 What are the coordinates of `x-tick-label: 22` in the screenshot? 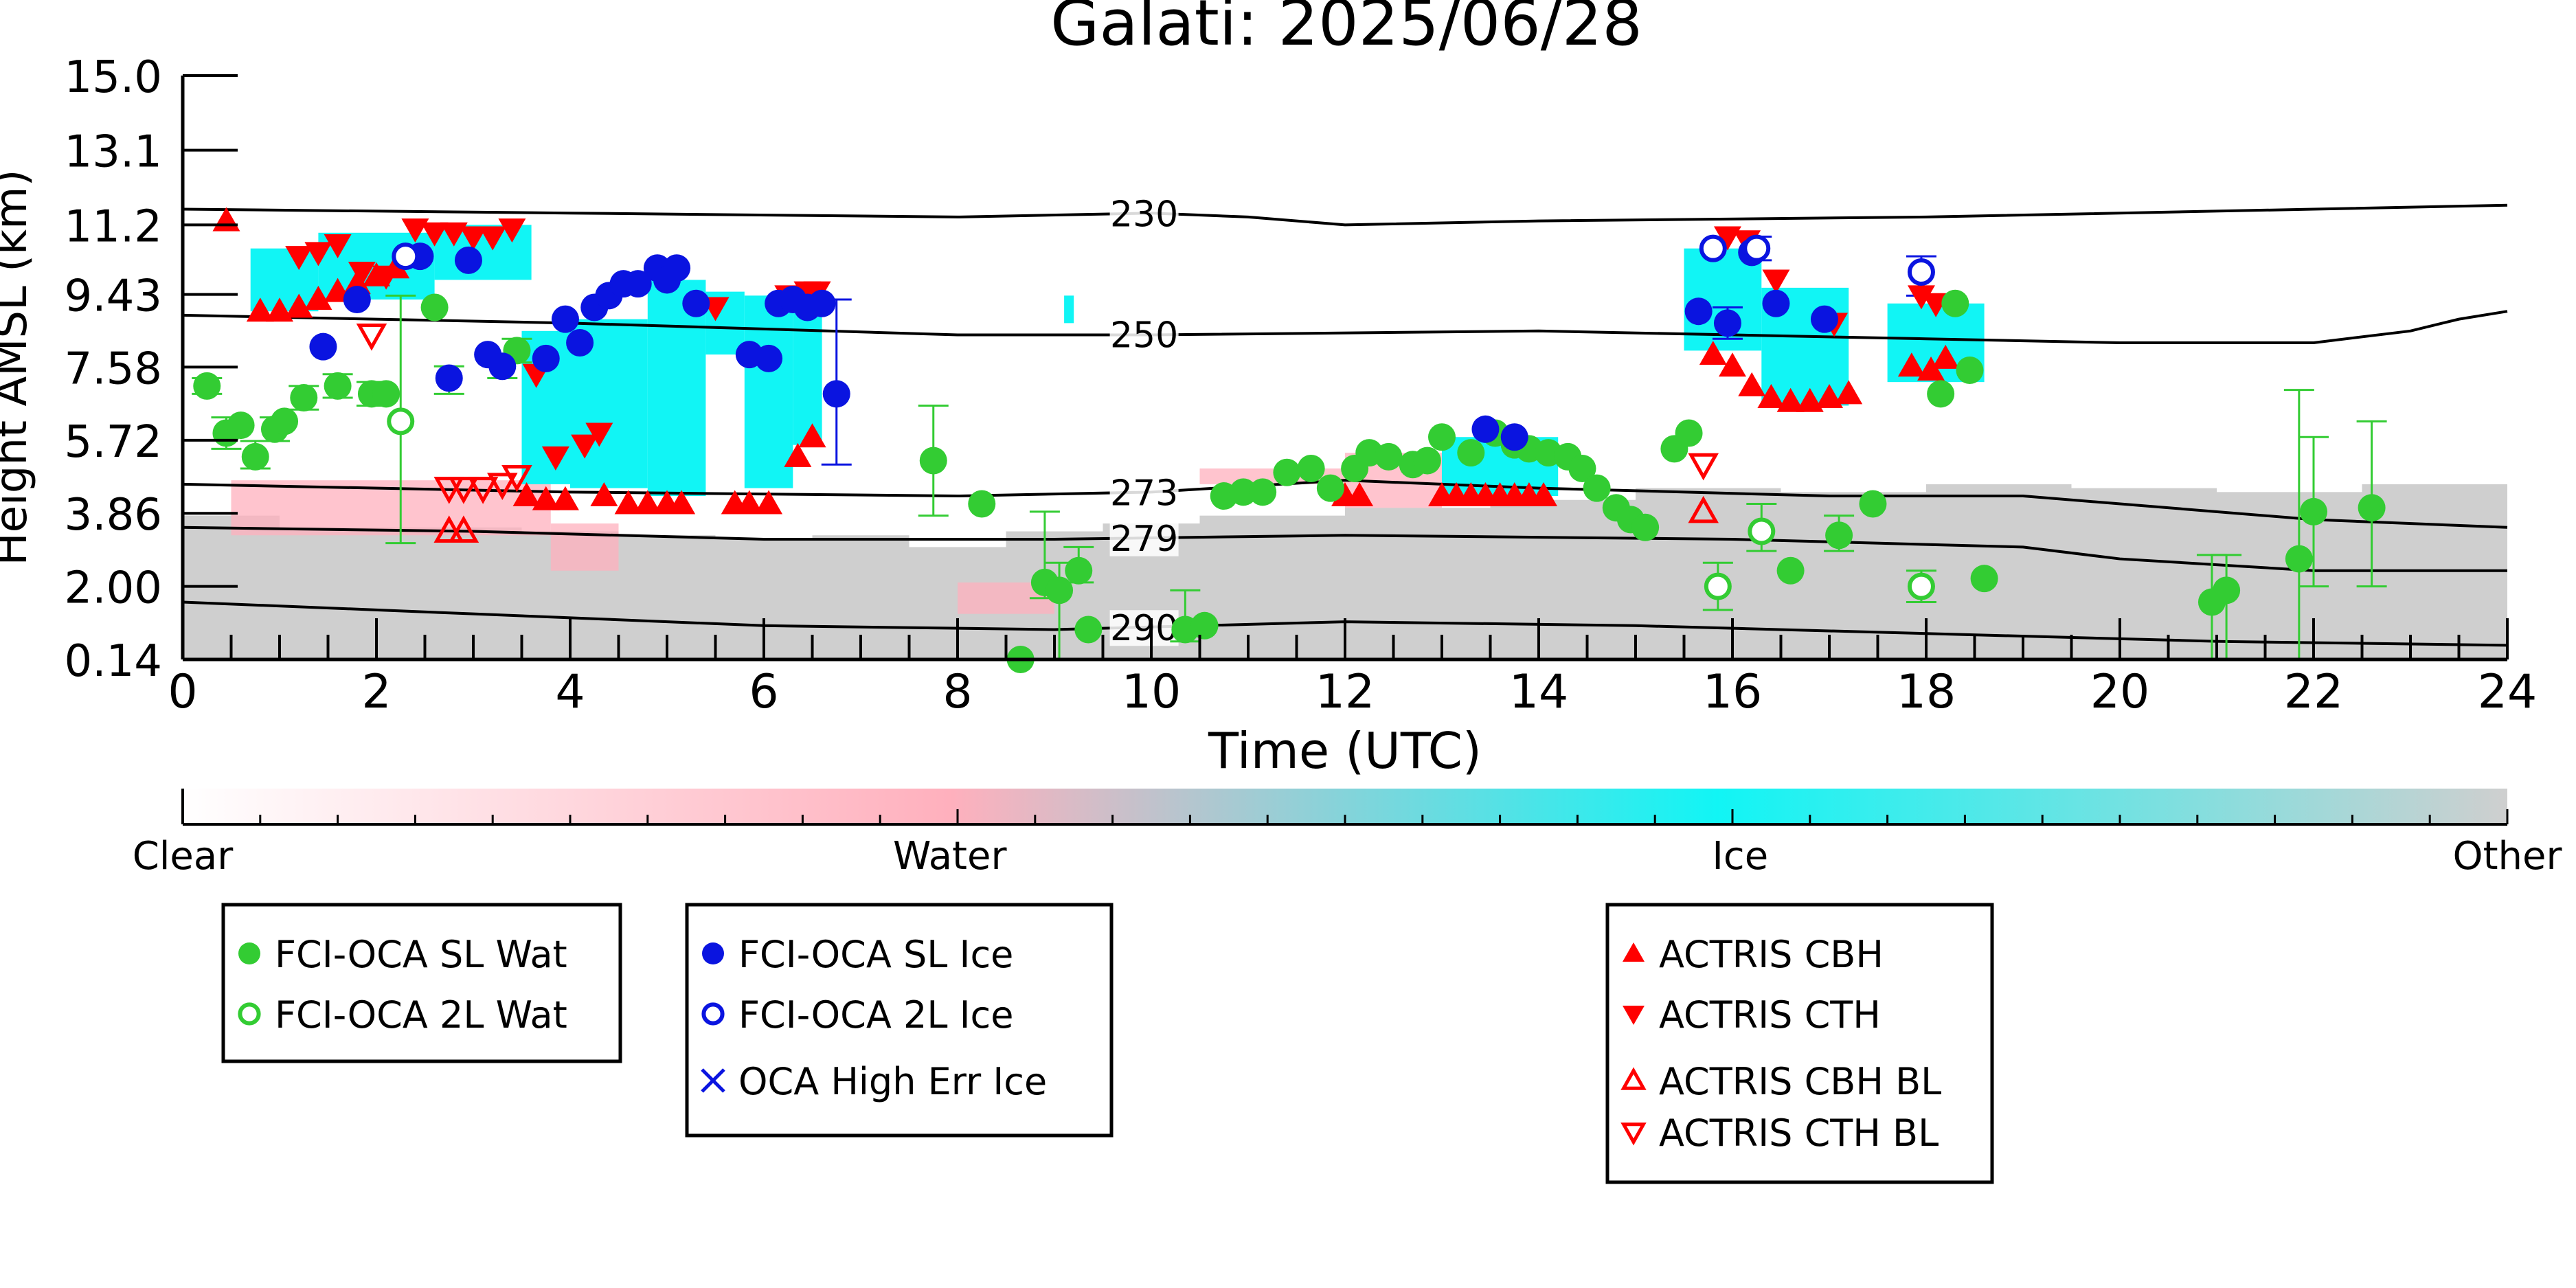 It's located at (2314, 692).